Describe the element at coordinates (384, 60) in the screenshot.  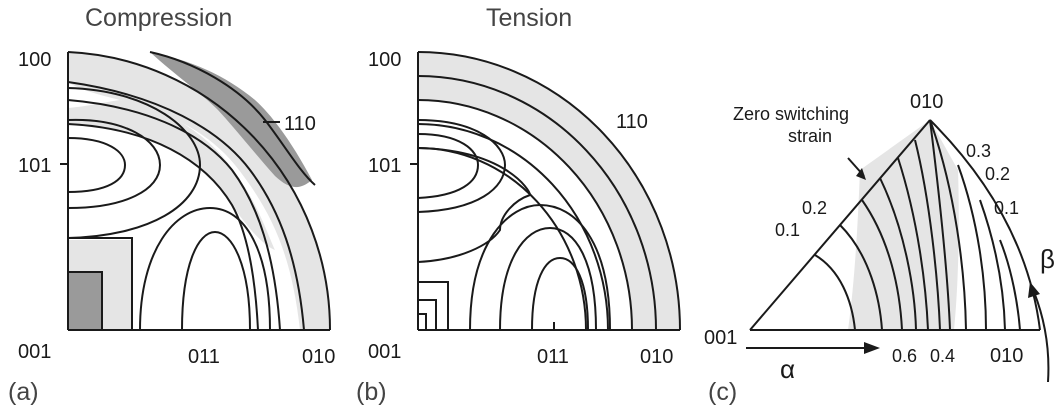
I see `panel-b-label-100: 100` at that location.